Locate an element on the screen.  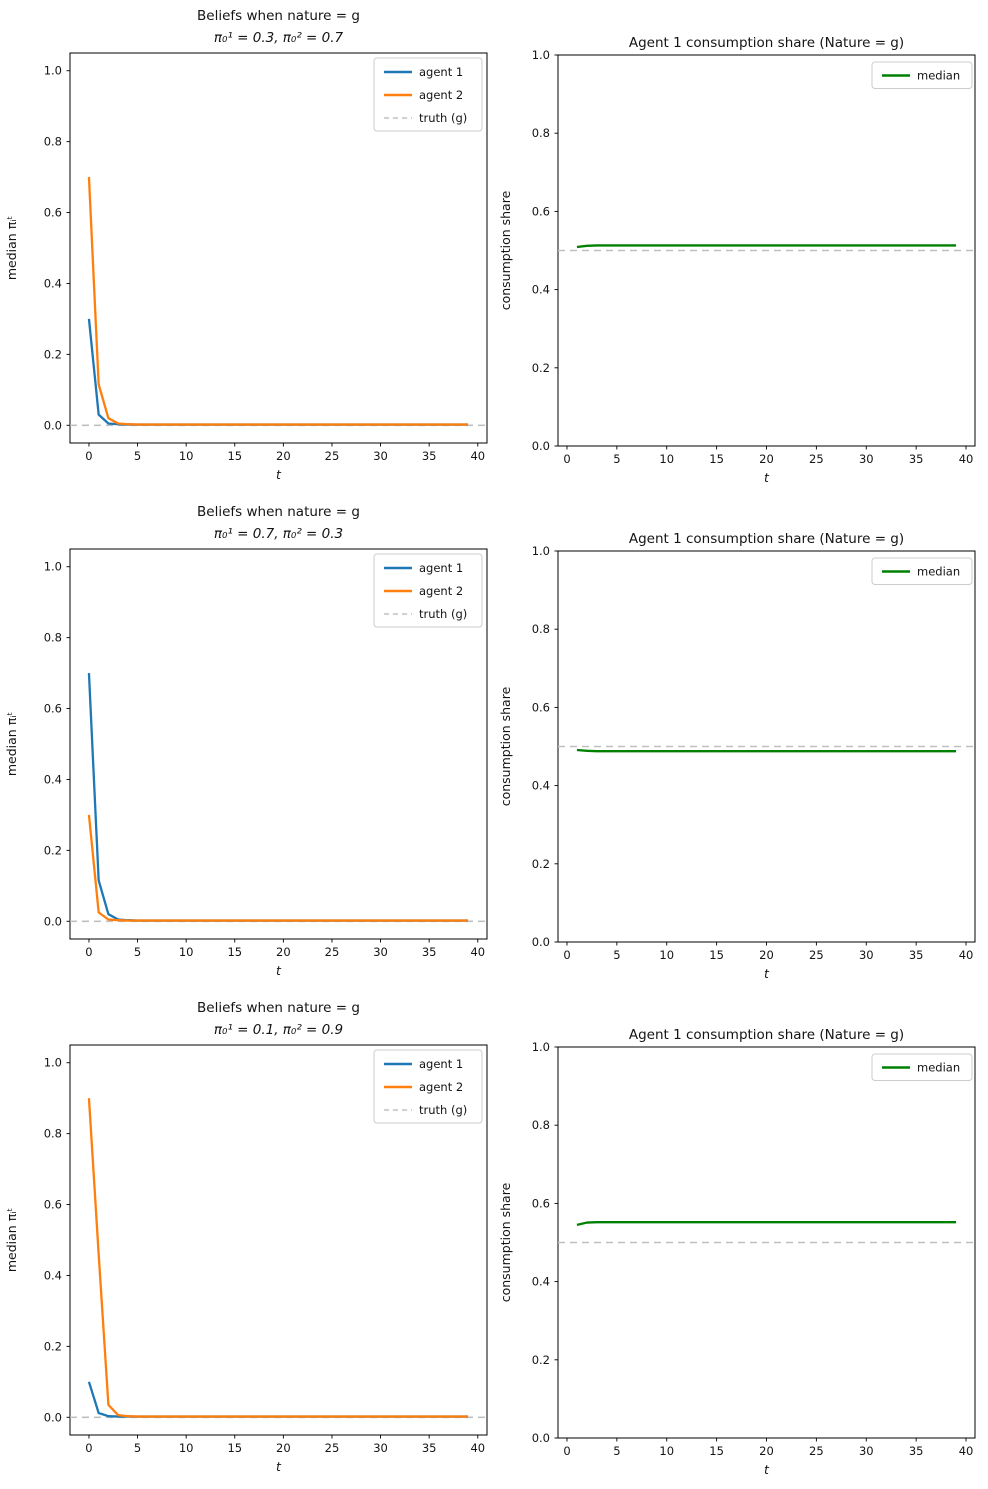
legend-label: truth (g) is located at coordinates (443, 1110).